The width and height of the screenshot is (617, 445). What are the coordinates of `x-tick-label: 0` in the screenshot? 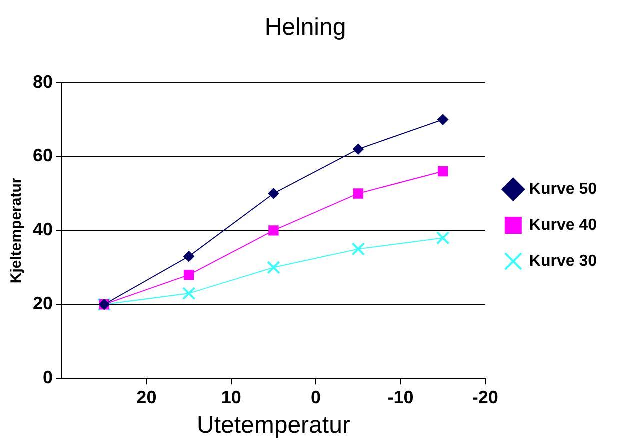 It's located at (316, 397).